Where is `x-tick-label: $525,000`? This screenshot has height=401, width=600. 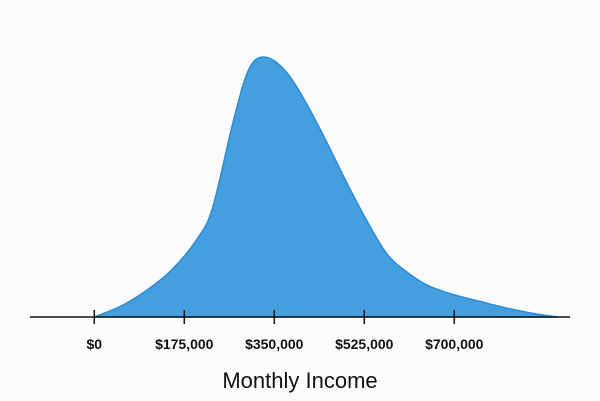 x-tick-label: $525,000 is located at coordinates (364, 344).